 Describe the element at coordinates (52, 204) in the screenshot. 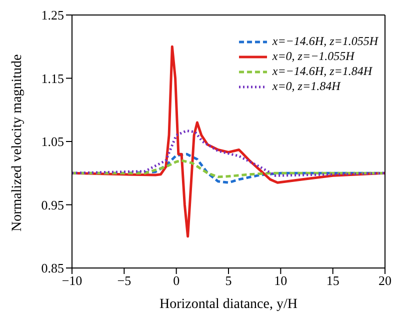

I see `y-tick-label: 0.95` at that location.